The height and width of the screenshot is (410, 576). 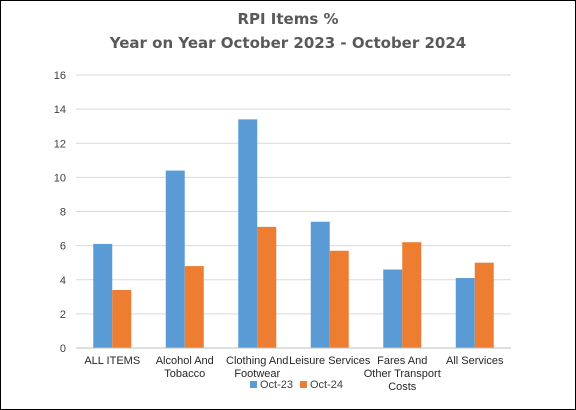 I want to click on y-tick-label: 10, so click(x=60, y=178).